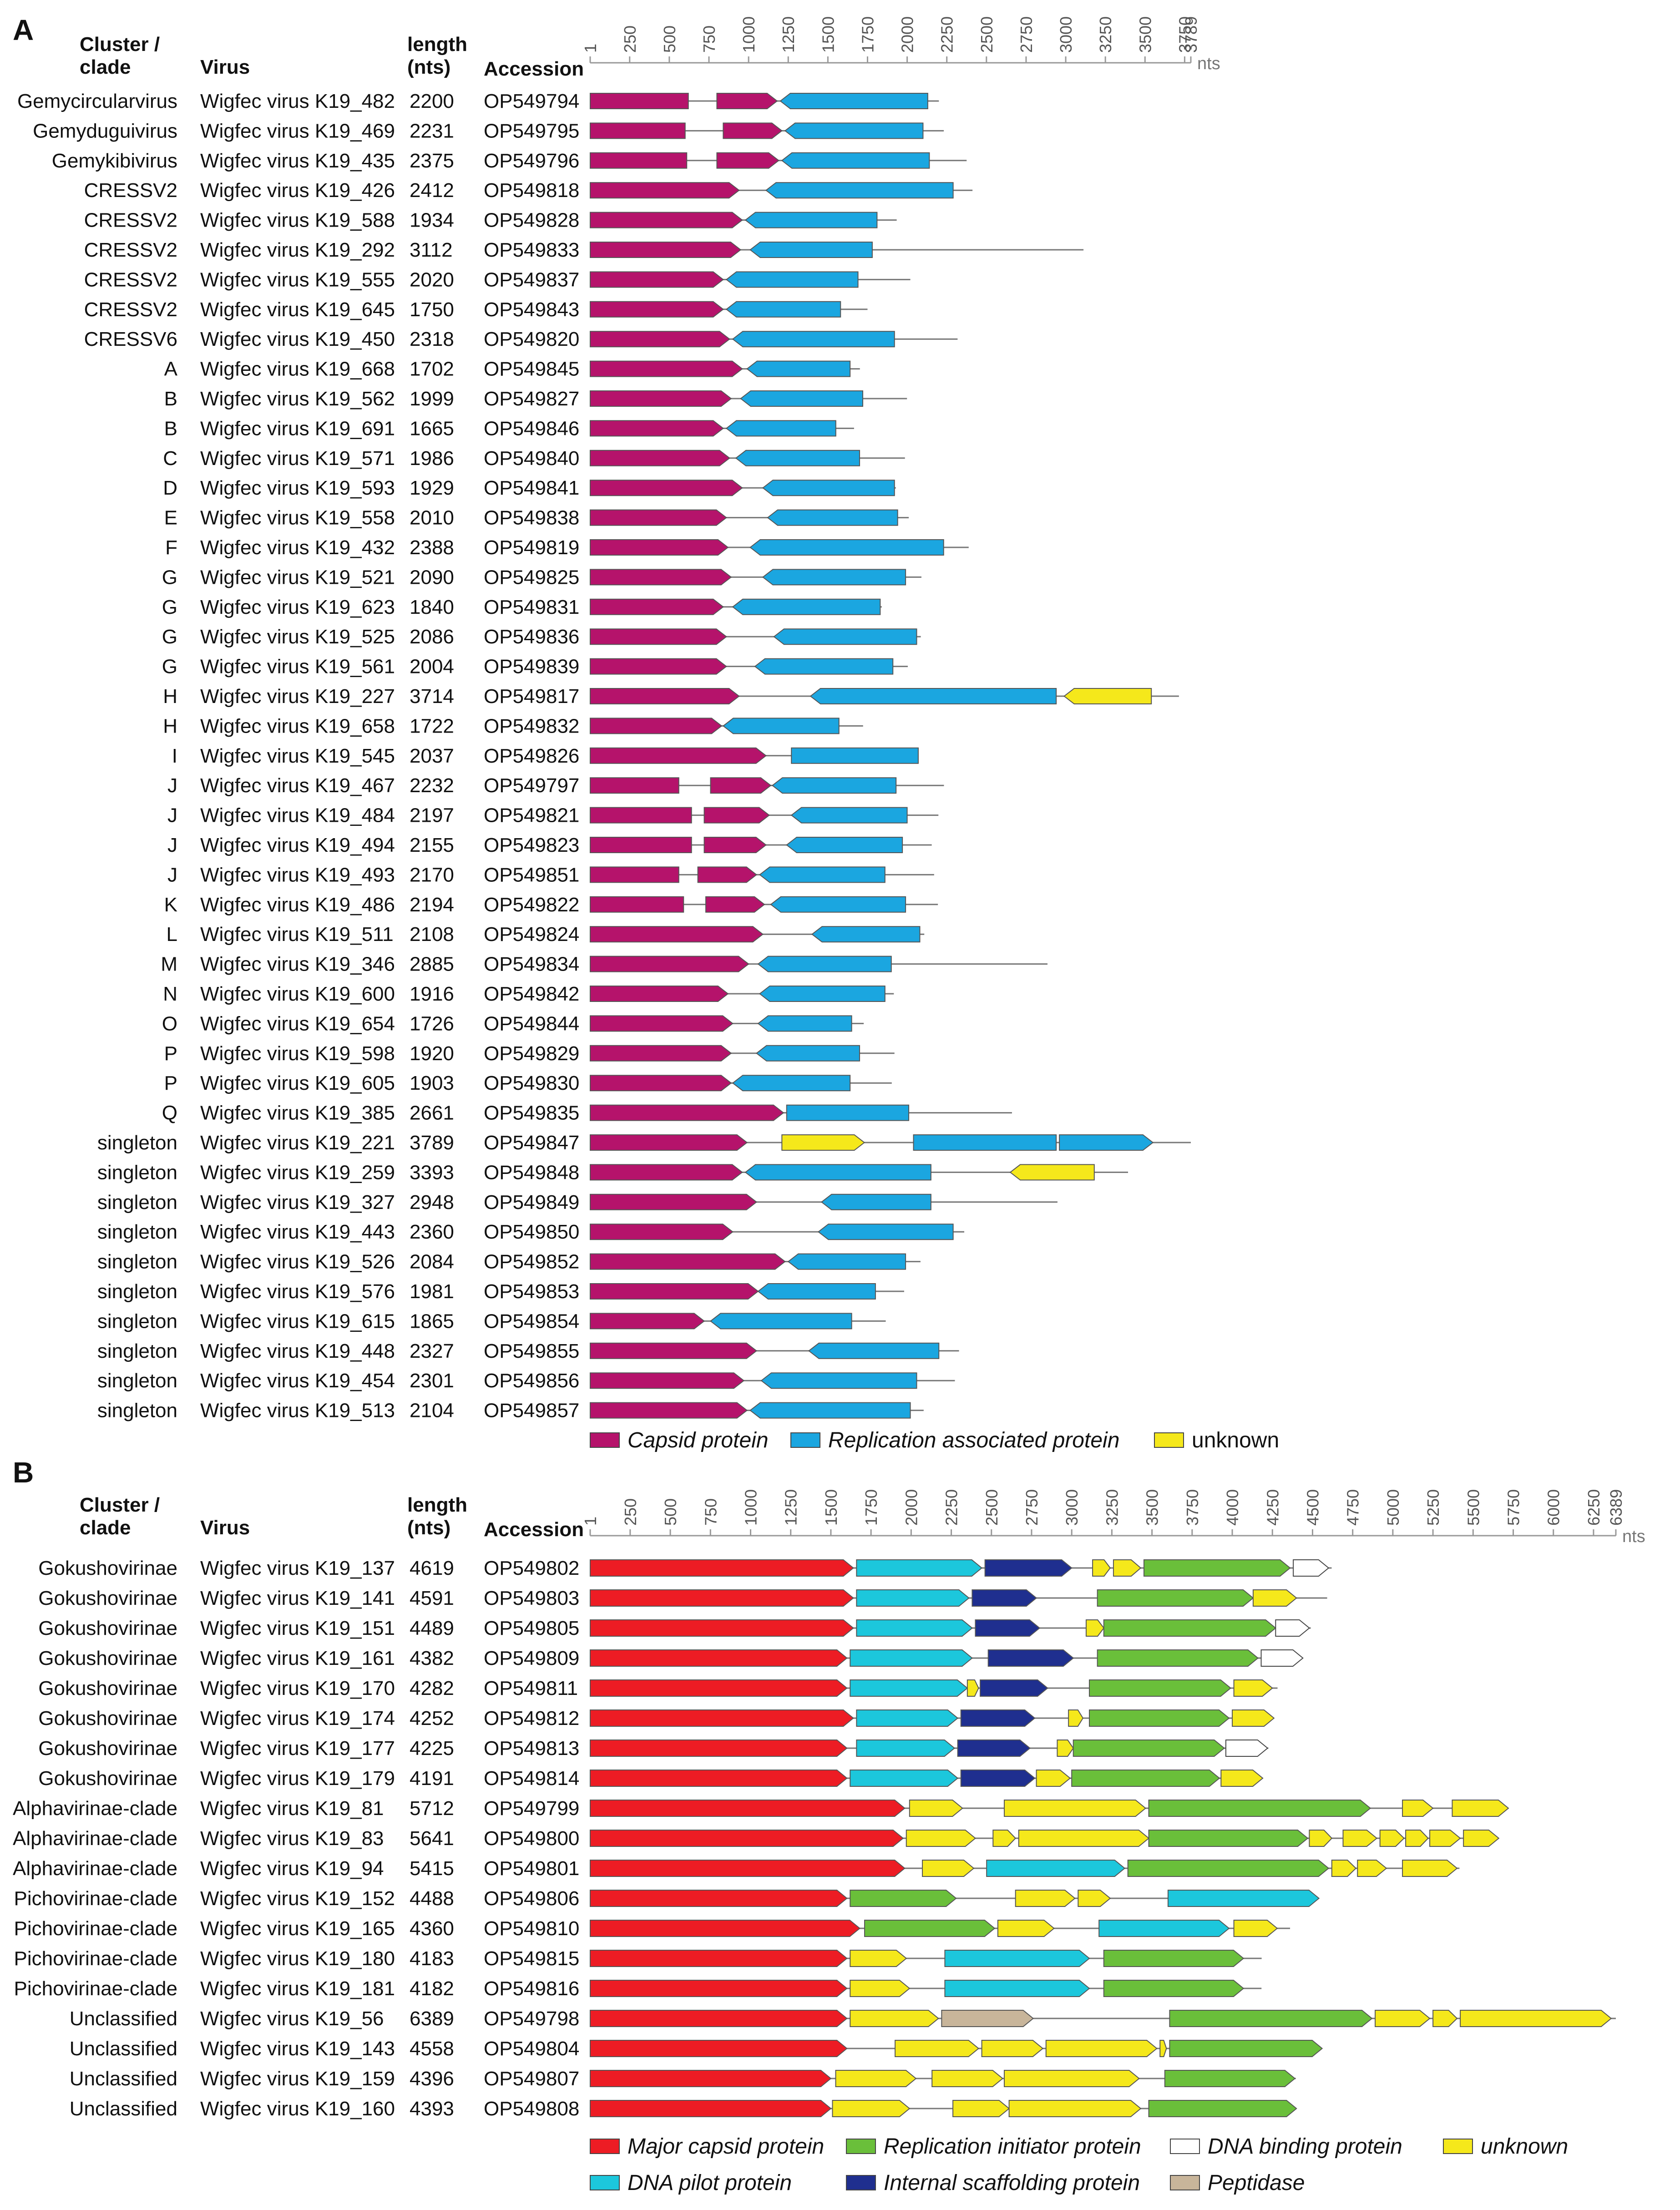  Describe the element at coordinates (432, 696) in the screenshot. I see `length-value: 3714` at that location.